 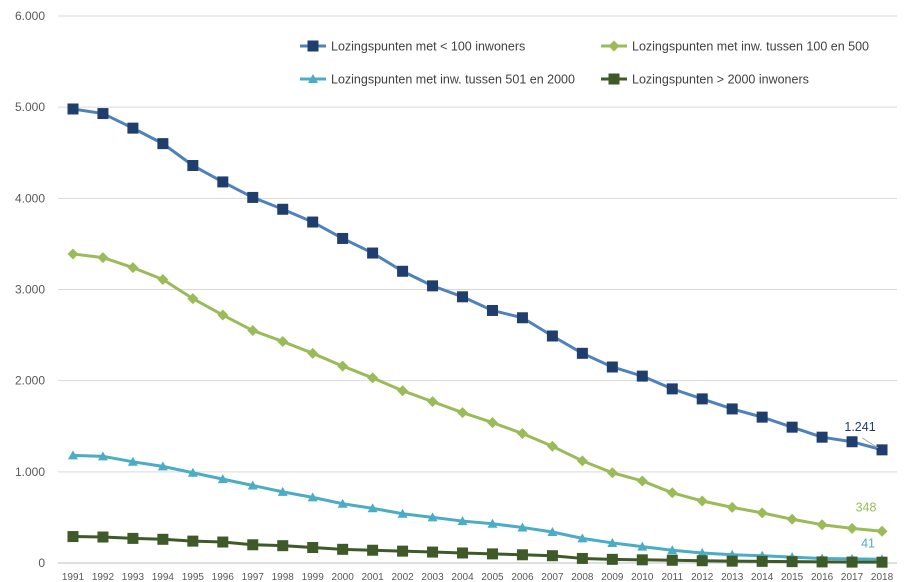 What do you see at coordinates (313, 577) in the screenshot?
I see `x-tick-label: 1999` at bounding box center [313, 577].